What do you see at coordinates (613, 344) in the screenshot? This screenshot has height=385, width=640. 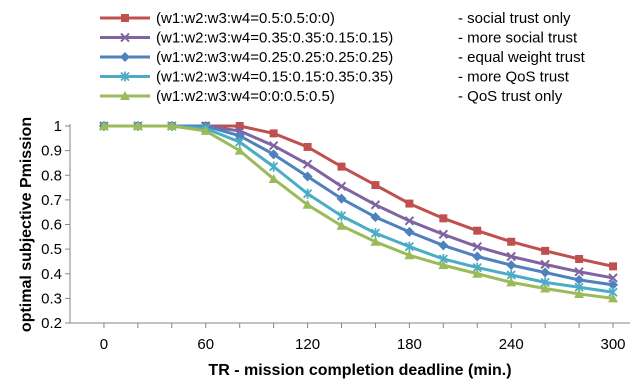 I see `x-tick-label: 300` at bounding box center [613, 344].